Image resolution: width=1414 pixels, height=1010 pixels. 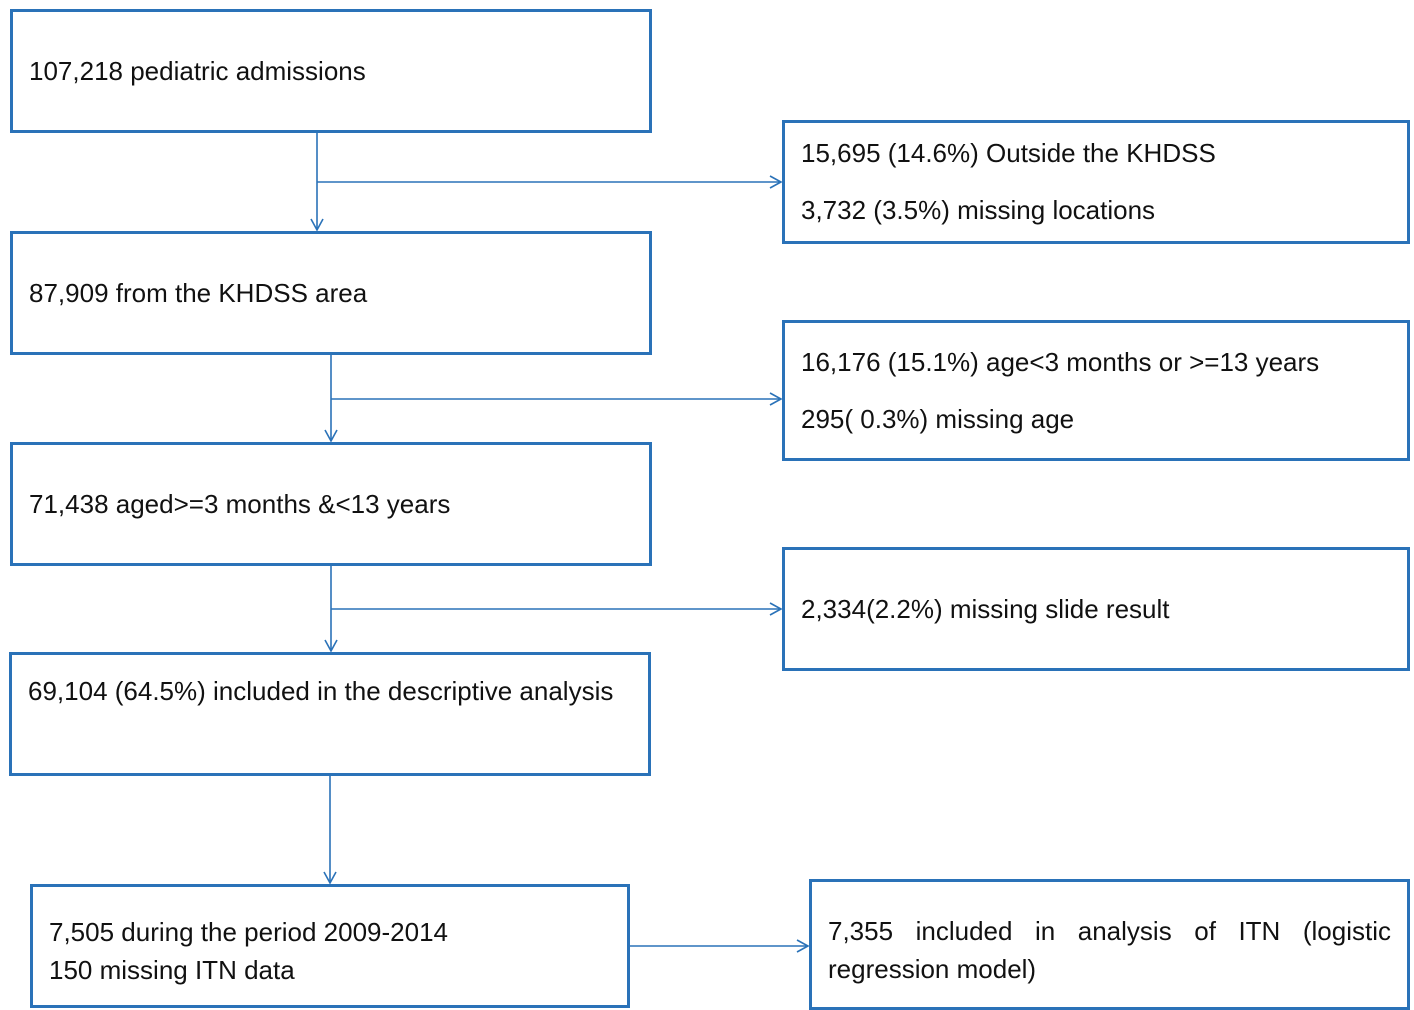 I want to click on step-box: 107,218 pediatric admissions, so click(x=331, y=71).